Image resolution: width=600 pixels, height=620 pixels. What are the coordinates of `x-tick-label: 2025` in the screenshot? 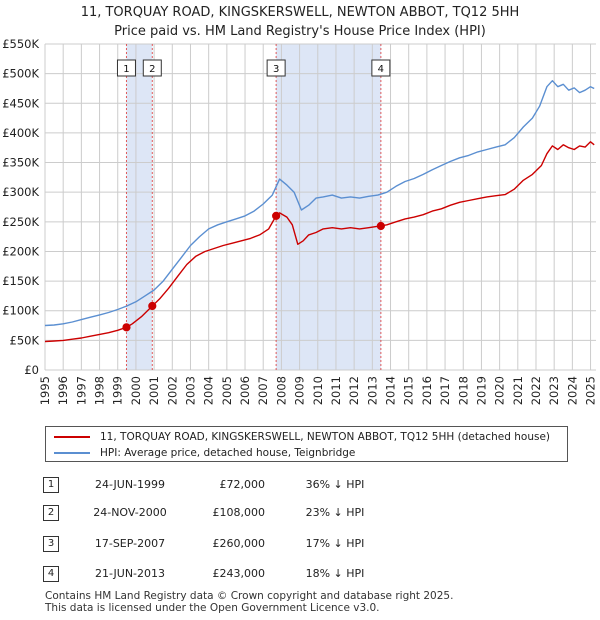 It's located at (591, 390).